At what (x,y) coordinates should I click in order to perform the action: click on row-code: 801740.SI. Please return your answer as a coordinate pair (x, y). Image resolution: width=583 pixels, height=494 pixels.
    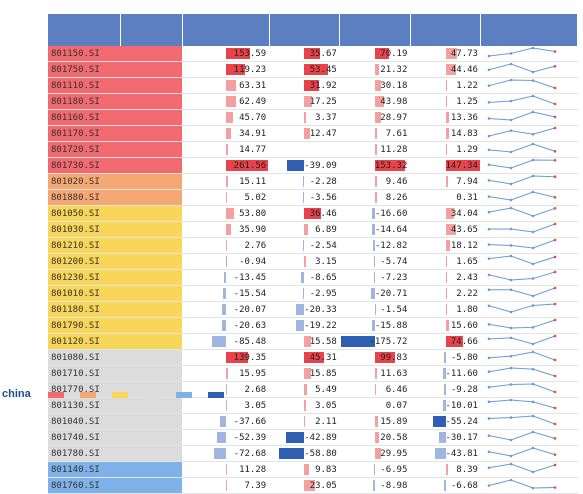
    Looking at the image, I should click on (84, 438).